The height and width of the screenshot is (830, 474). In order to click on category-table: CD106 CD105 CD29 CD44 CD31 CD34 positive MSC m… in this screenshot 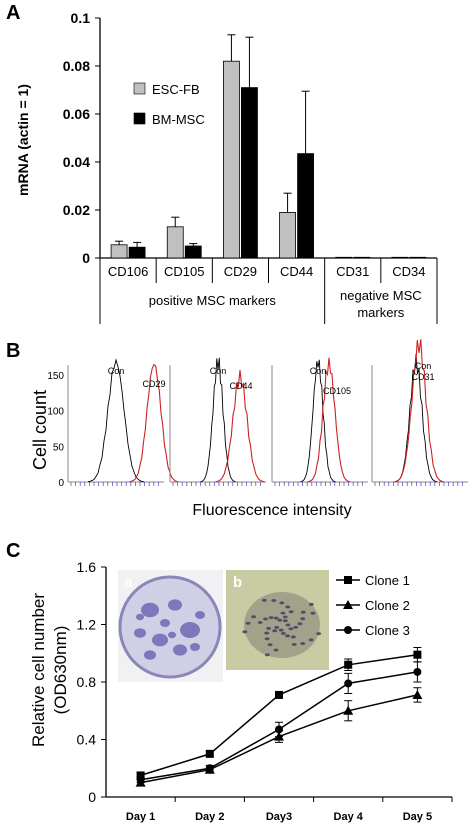, I will do `click(268, 291)`.